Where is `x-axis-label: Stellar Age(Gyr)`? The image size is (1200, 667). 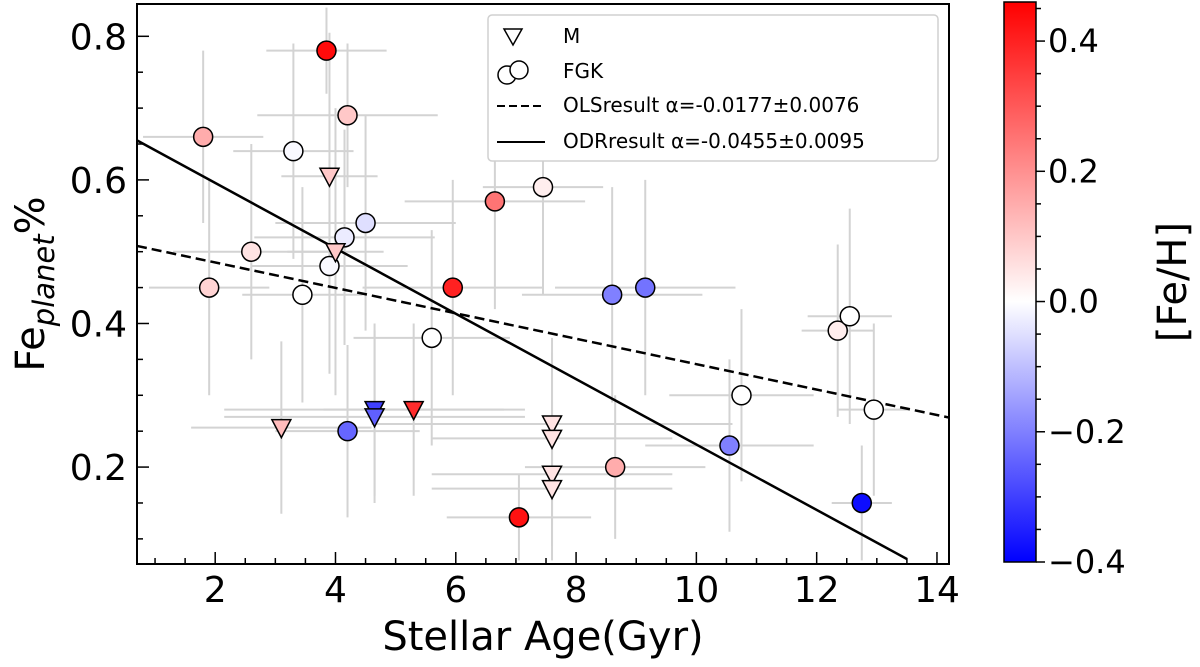
x-axis-label: Stellar Age(Gyr) is located at coordinates (542, 637).